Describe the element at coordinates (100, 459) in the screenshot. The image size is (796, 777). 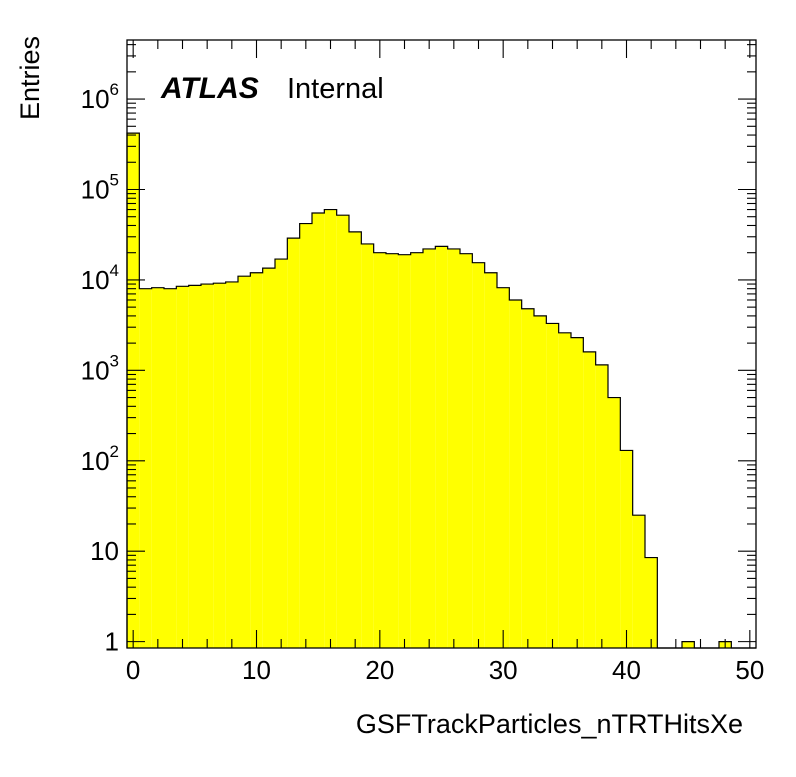
I see `y-tick-label: 10²` at that location.